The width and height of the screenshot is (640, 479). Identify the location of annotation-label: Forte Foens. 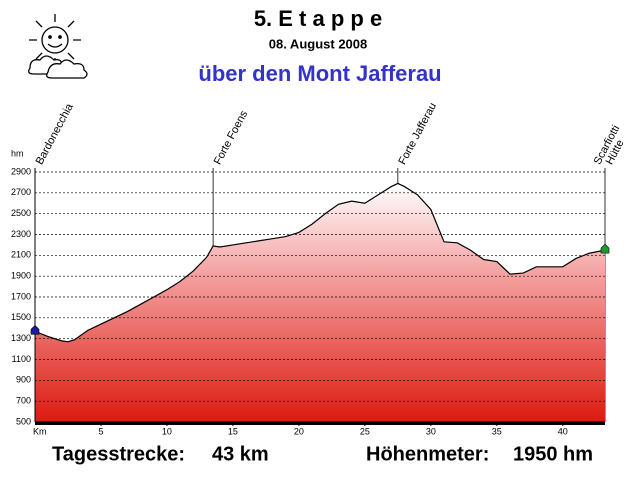
(231, 137).